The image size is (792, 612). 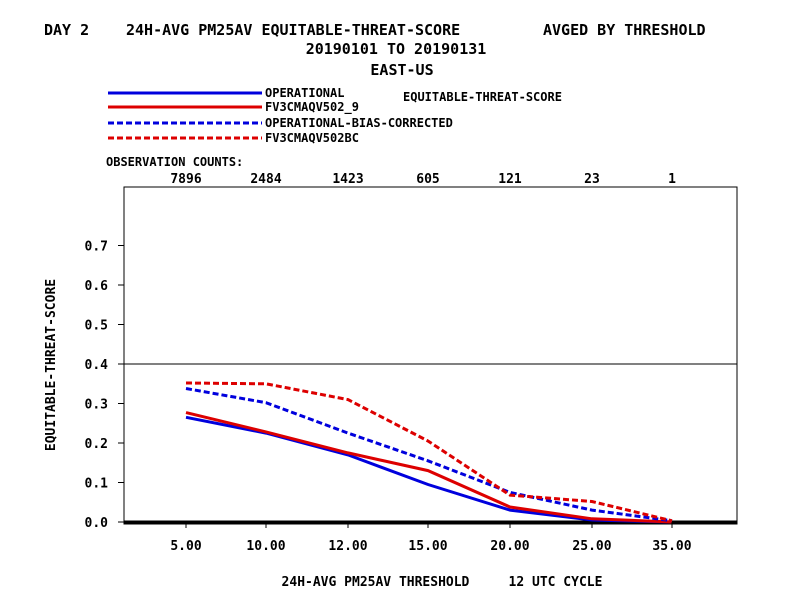 What do you see at coordinates (174, 162) in the screenshot?
I see `observation-counts-label: OBSERVATION COUNTS:` at bounding box center [174, 162].